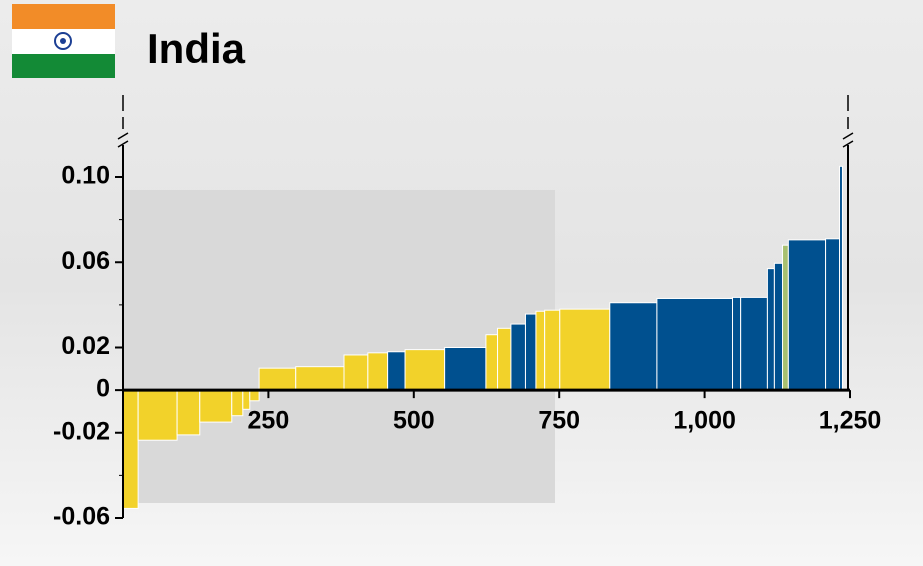  Describe the element at coordinates (269, 421) in the screenshot. I see `x-tick-label: 250` at that location.